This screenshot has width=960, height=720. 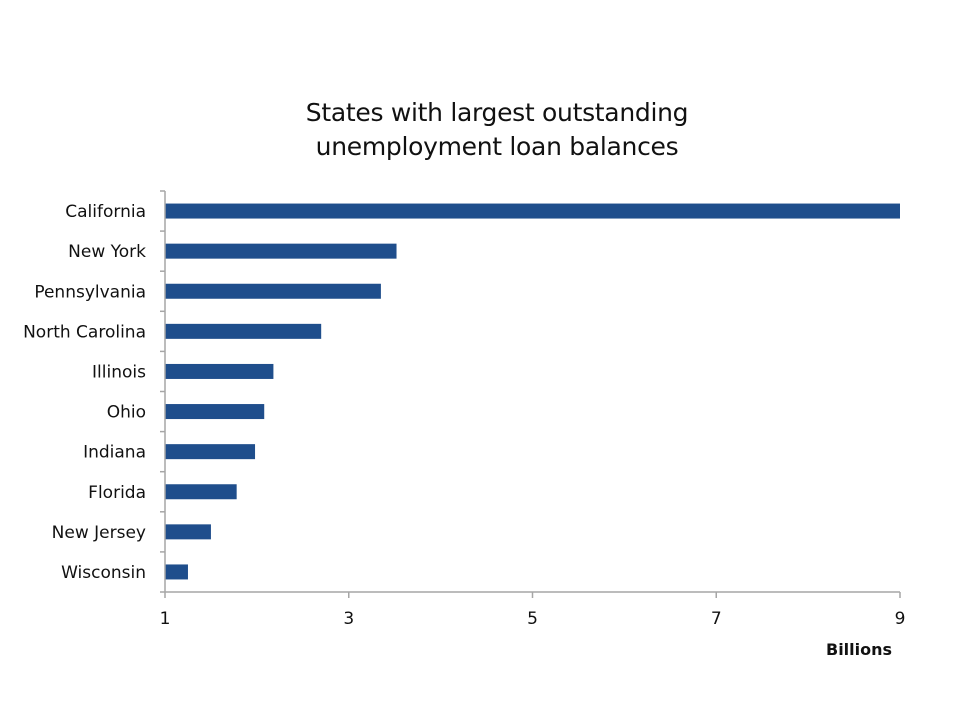 I want to click on category-label: Pennsylvania, so click(x=90, y=292).